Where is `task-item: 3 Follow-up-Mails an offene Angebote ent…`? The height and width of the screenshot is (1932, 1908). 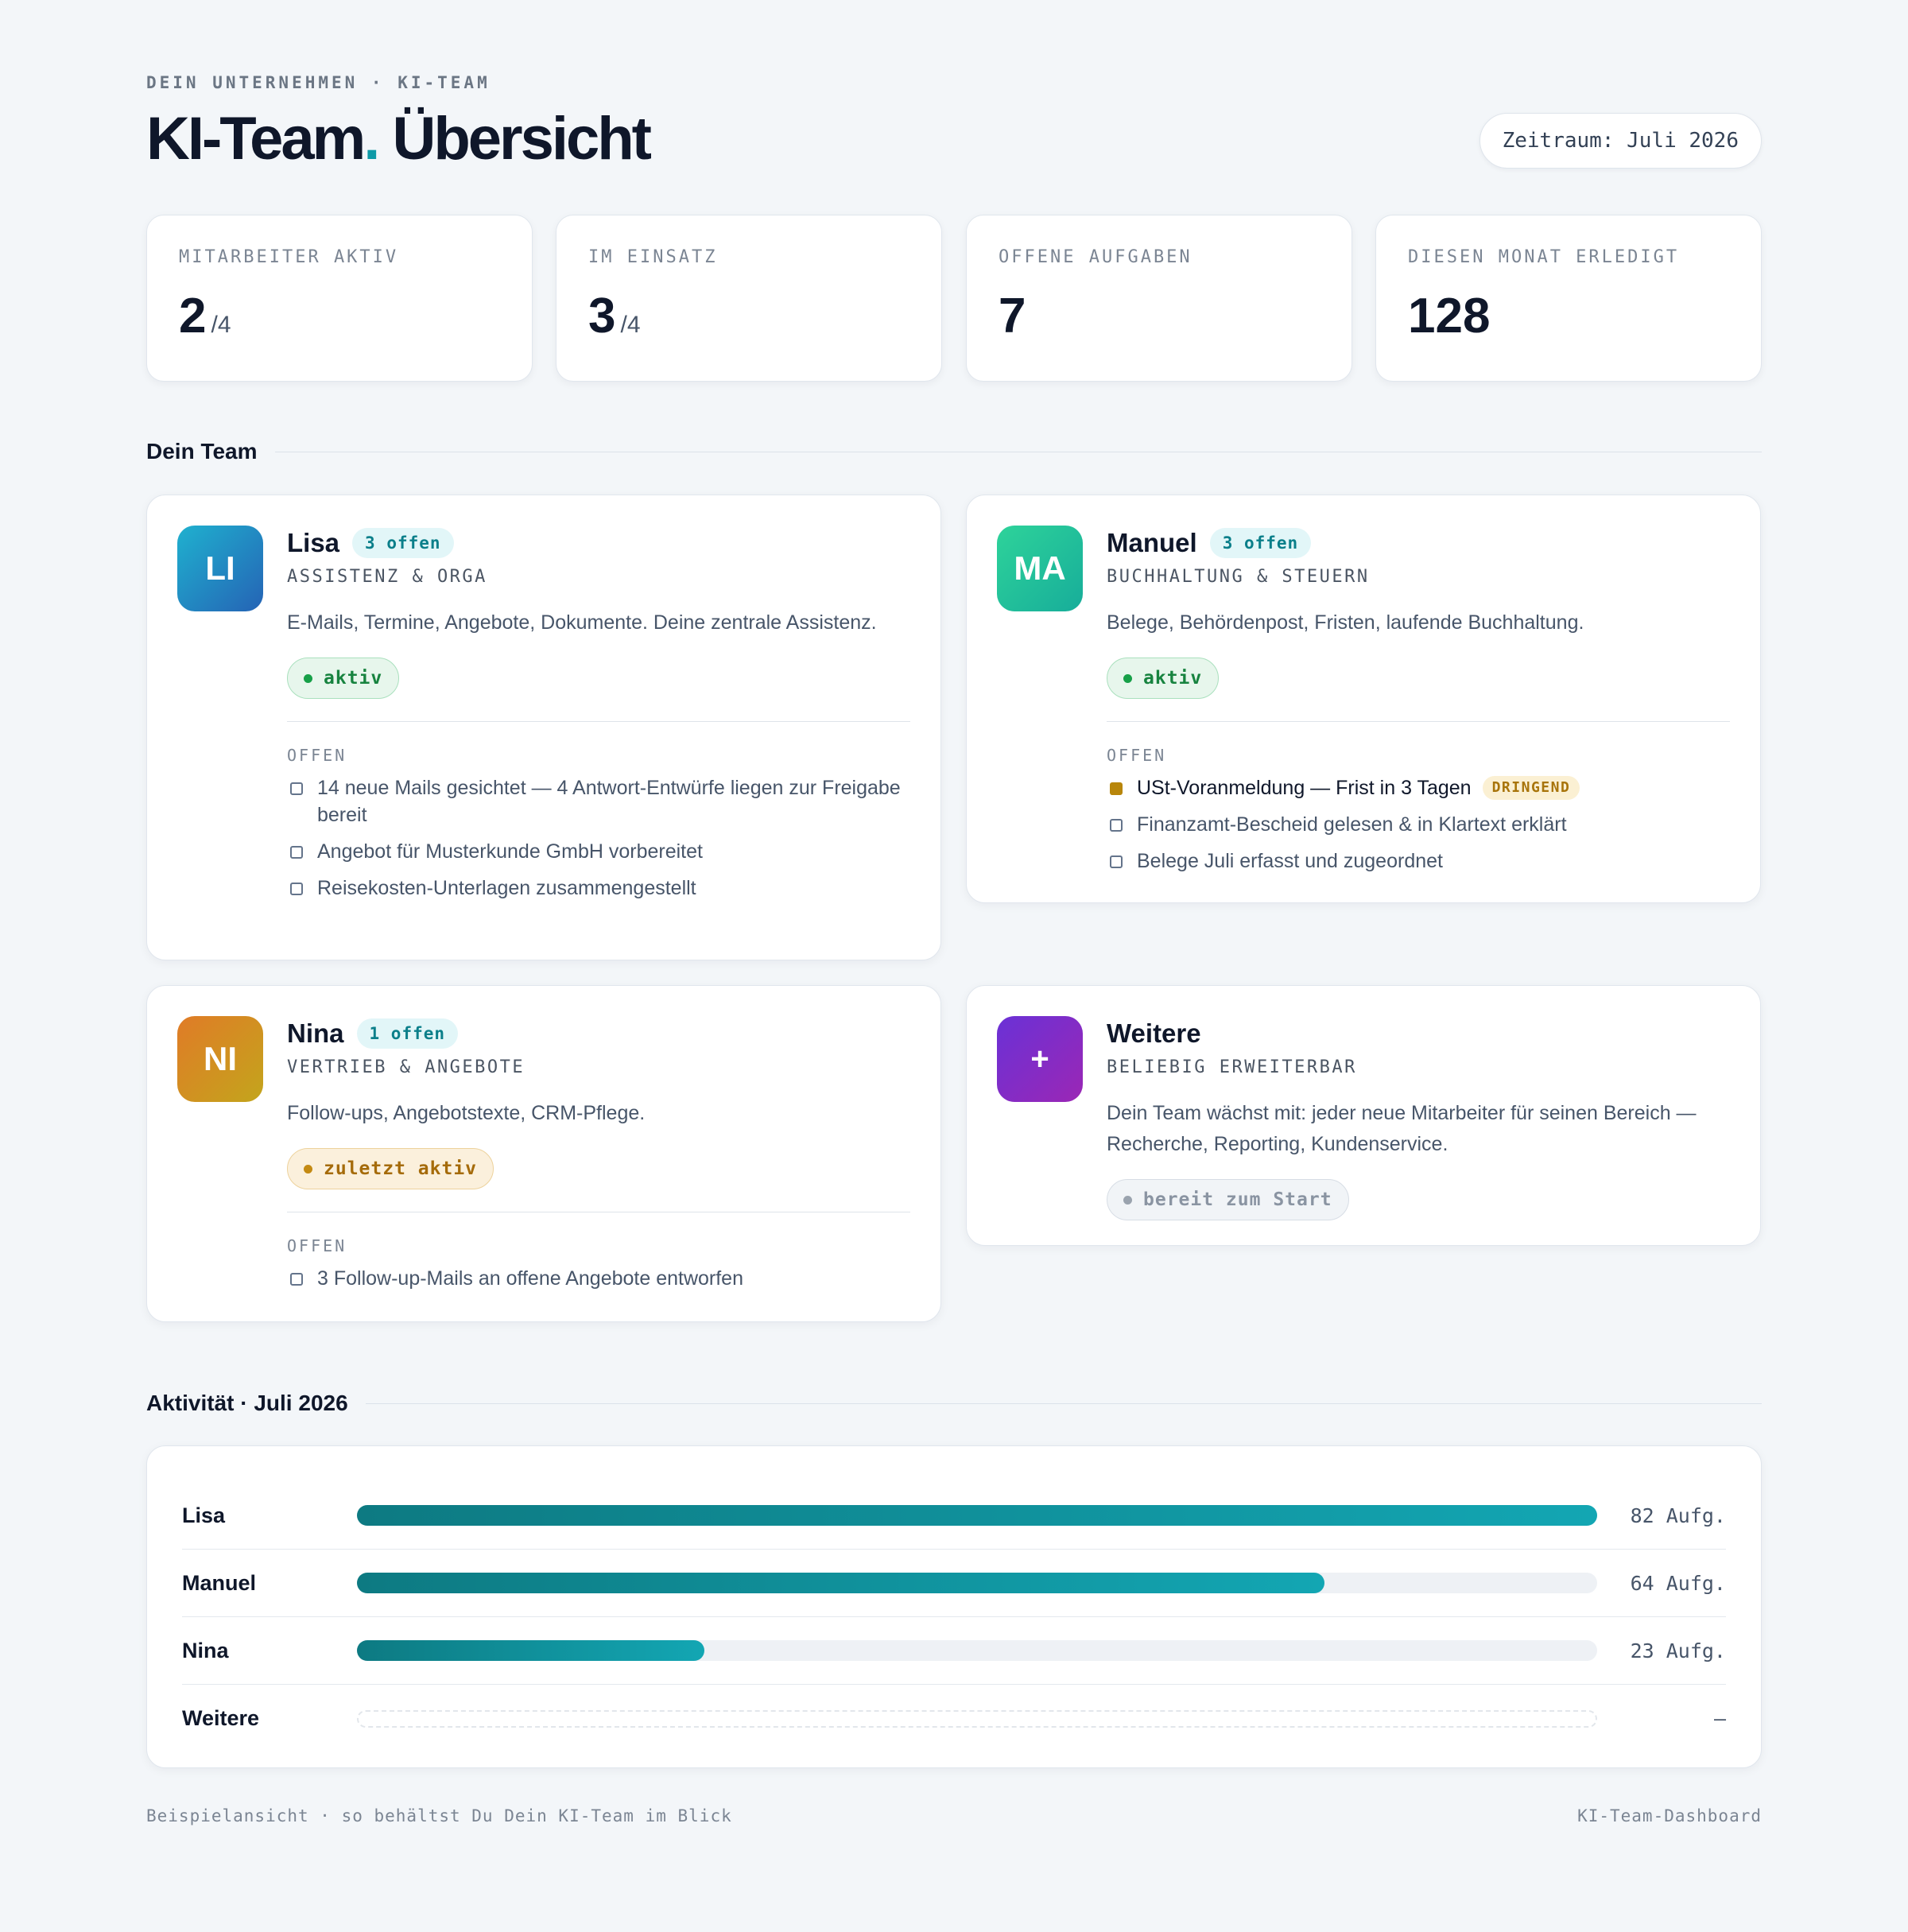
task-item: 3 Follow-up-Mails an offene Angebote ent… is located at coordinates (598, 1279).